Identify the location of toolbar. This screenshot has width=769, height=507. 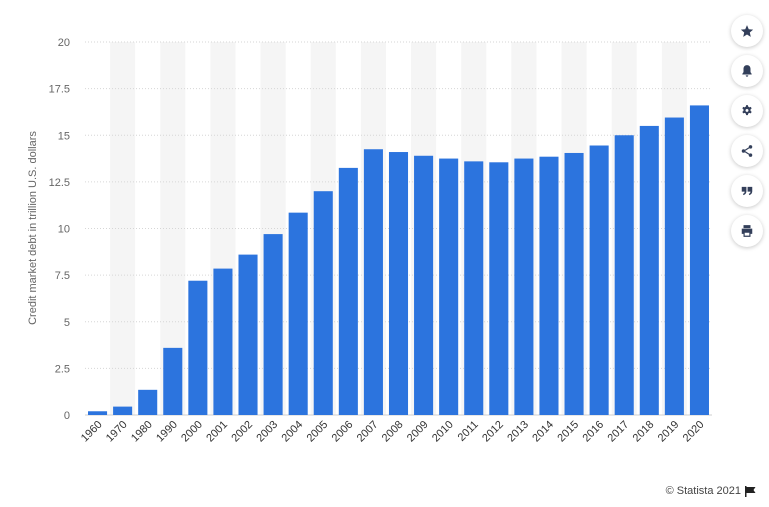
(747, 131).